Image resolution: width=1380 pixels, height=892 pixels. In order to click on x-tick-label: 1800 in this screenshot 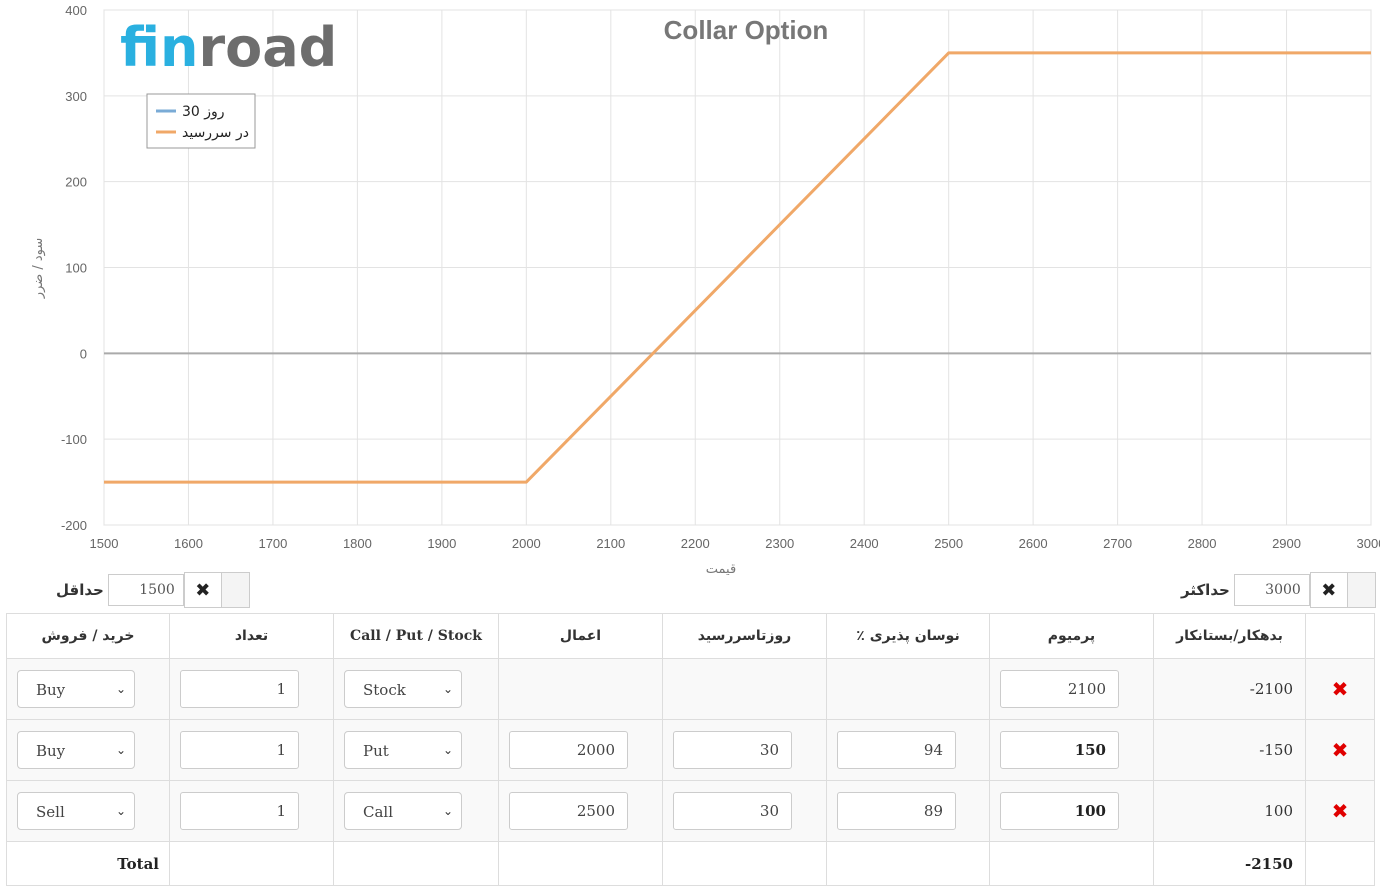, I will do `click(357, 543)`.